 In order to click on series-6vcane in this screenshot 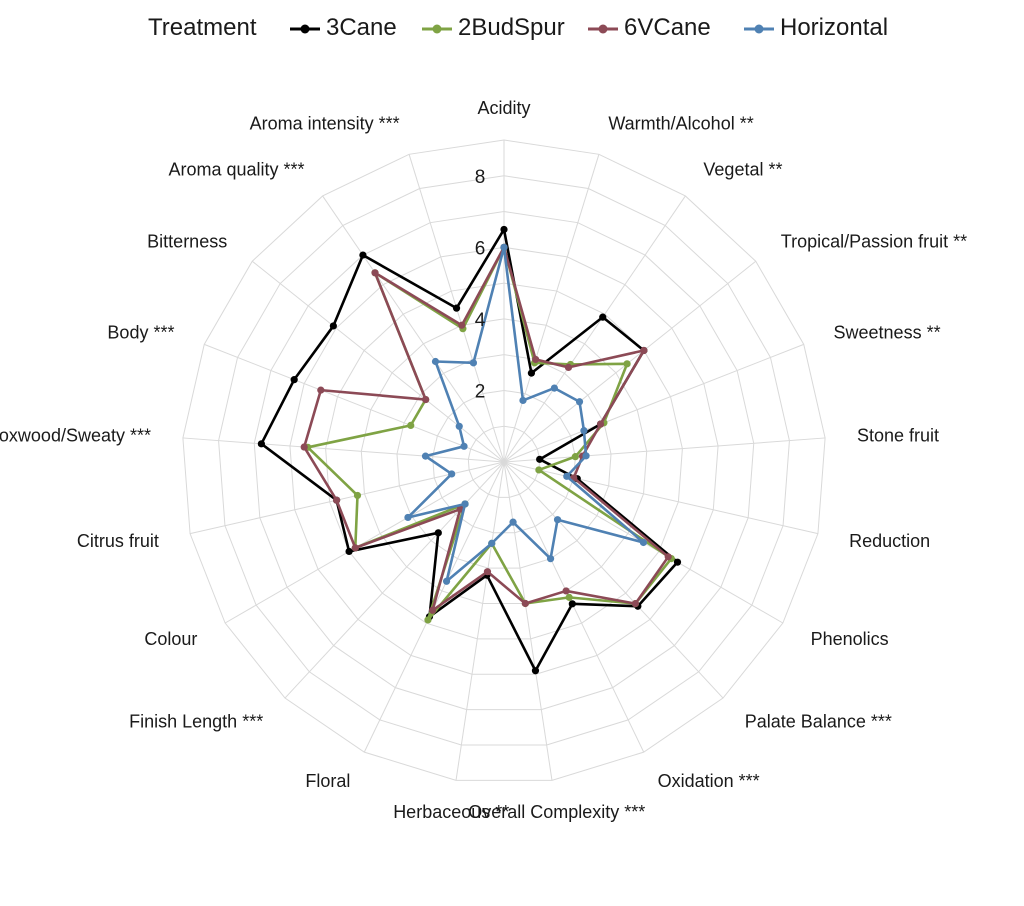, I will do `click(486, 428)`.